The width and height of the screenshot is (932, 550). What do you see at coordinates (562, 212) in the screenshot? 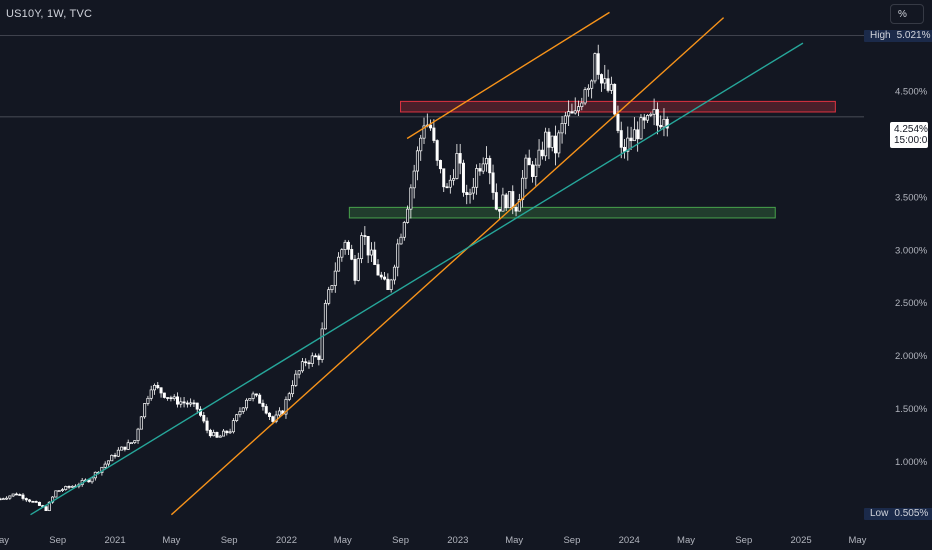
I see `support-zone` at bounding box center [562, 212].